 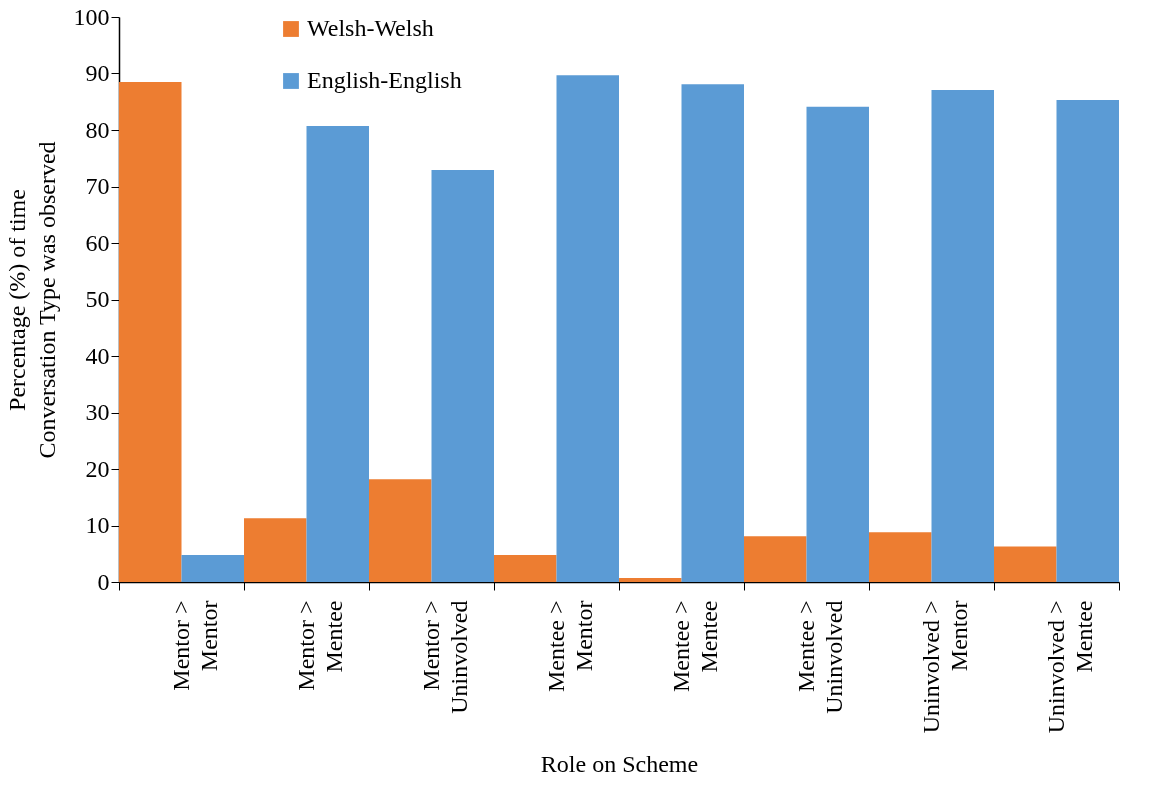 What do you see at coordinates (820, 657) in the screenshot?
I see `x-tick-label: Mentee > Uninvolved` at bounding box center [820, 657].